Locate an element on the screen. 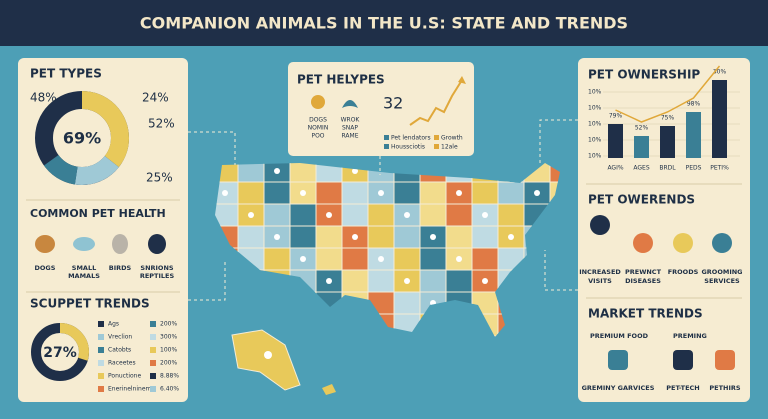 The image size is (768, 419). legend-label: Enerinelninem is located at coordinates (130, 389).